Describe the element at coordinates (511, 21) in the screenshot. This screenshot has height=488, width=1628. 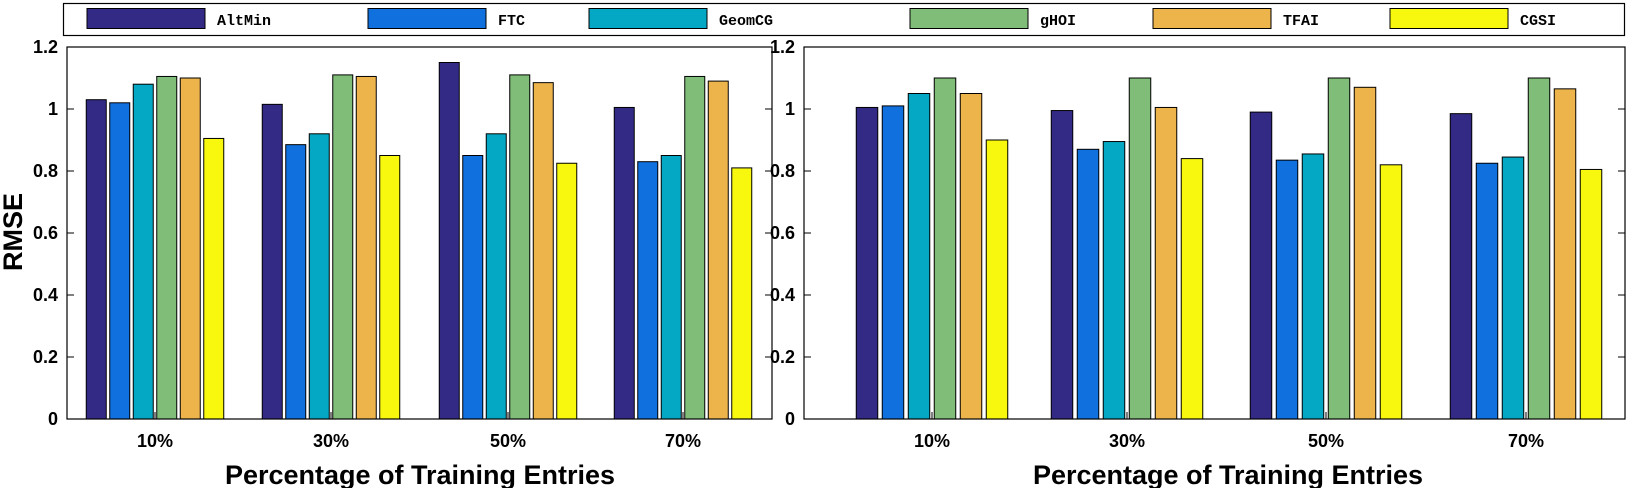
I see `legend-label: FTC` at that location.